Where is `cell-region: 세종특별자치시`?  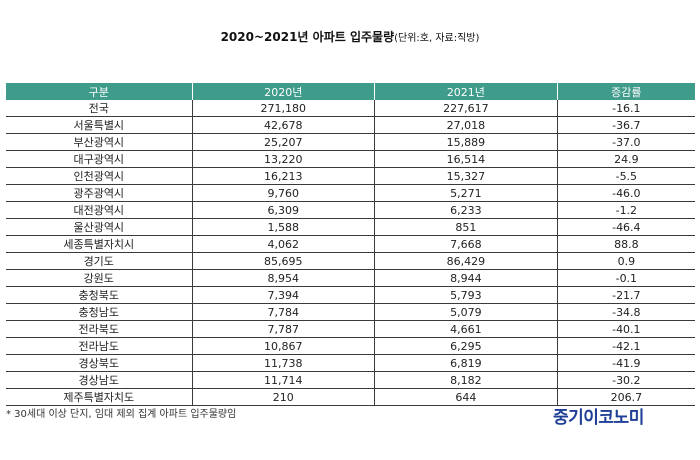 cell-region: 세종특별자치시 is located at coordinates (99, 244).